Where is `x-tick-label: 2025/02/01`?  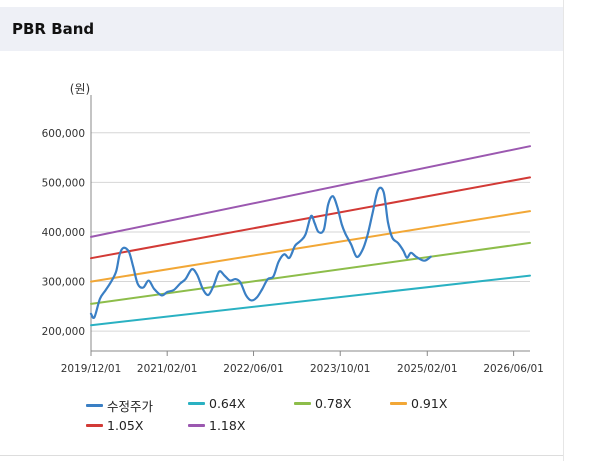
x-tick-label: 2025/02/01 is located at coordinates (427, 369).